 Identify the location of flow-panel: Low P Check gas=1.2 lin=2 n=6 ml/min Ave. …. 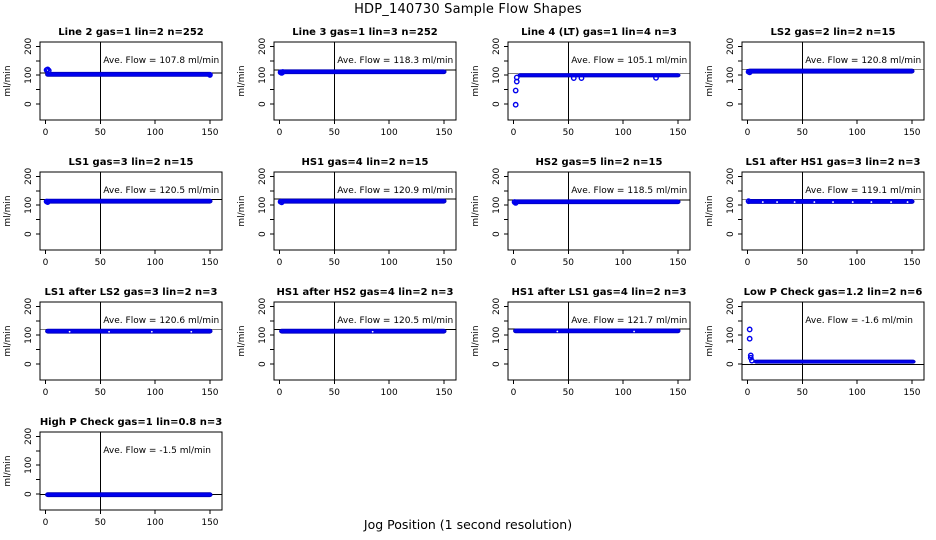
(819, 347).